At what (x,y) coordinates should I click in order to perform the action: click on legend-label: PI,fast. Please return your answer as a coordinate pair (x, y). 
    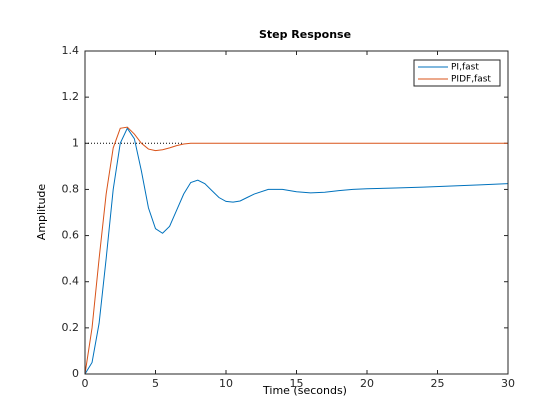
    Looking at the image, I should click on (465, 68).